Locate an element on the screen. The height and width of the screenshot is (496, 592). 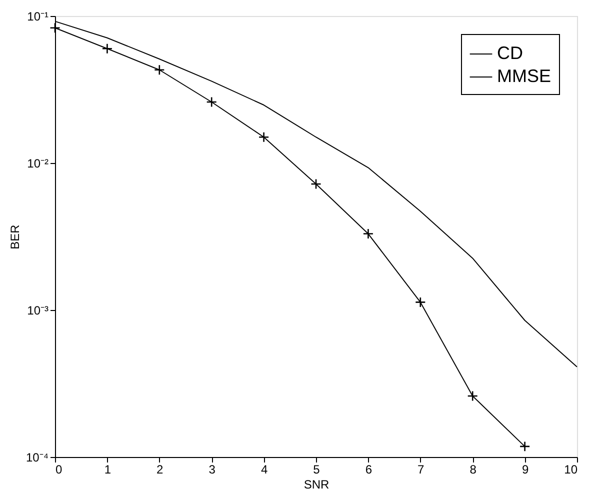
y-tick-label: 10⁻¹ is located at coordinates (38, 17).